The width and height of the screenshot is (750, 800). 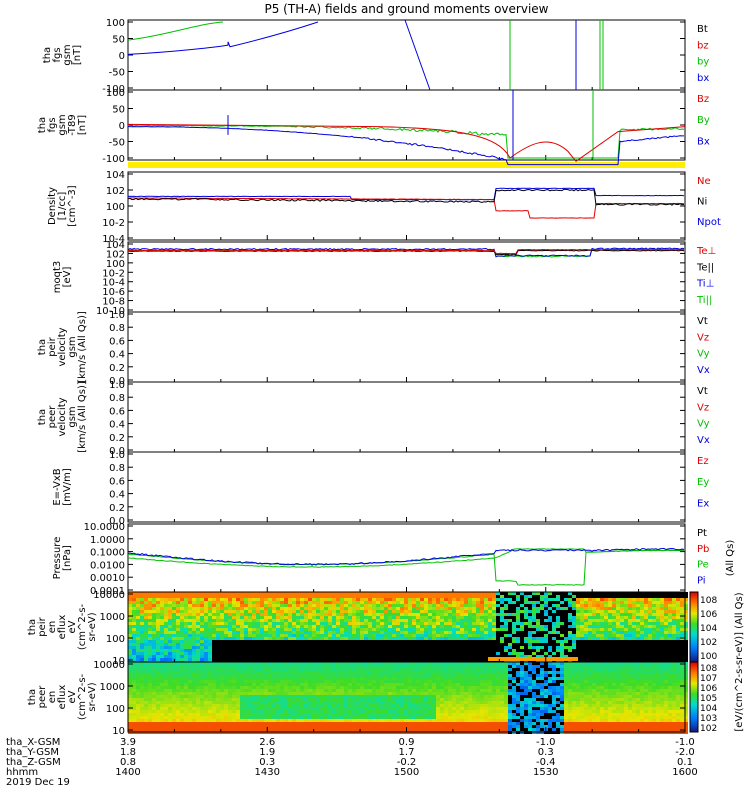 What do you see at coordinates (705, 267) in the screenshot?
I see `legend-entry: Te||` at bounding box center [705, 267].